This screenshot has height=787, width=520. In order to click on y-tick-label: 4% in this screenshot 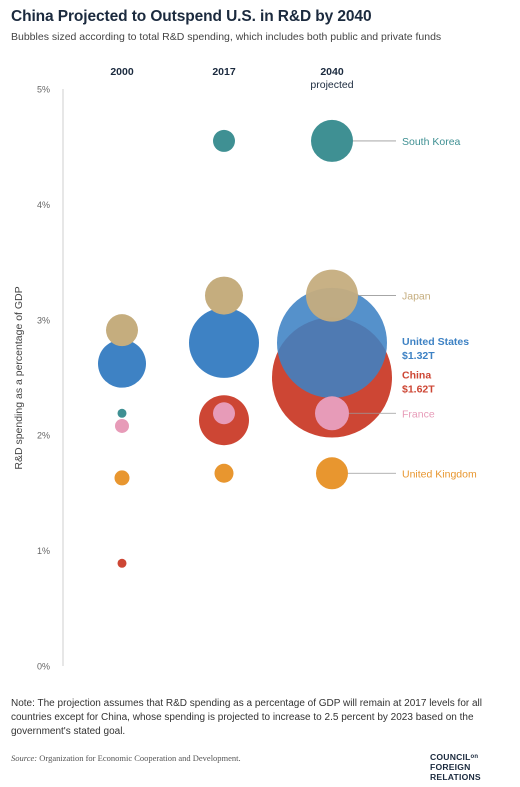, I will do `click(43, 205)`.